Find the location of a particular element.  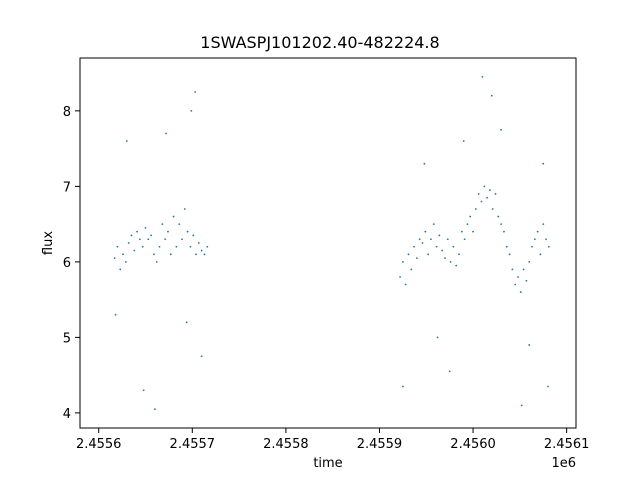

y-tick-label: 7 is located at coordinates (67, 187).